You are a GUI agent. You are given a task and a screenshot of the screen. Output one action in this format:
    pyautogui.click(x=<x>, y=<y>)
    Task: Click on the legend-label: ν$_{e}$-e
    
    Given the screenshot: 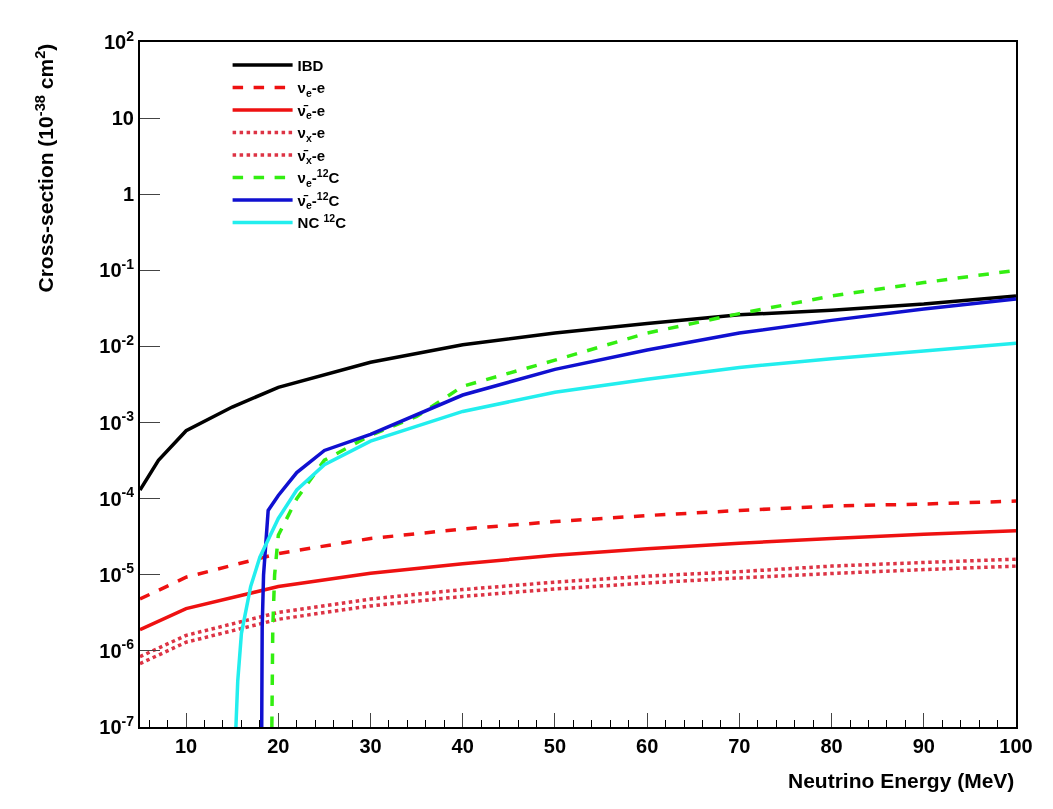 What is the action you would take?
    pyautogui.click(x=311, y=89)
    